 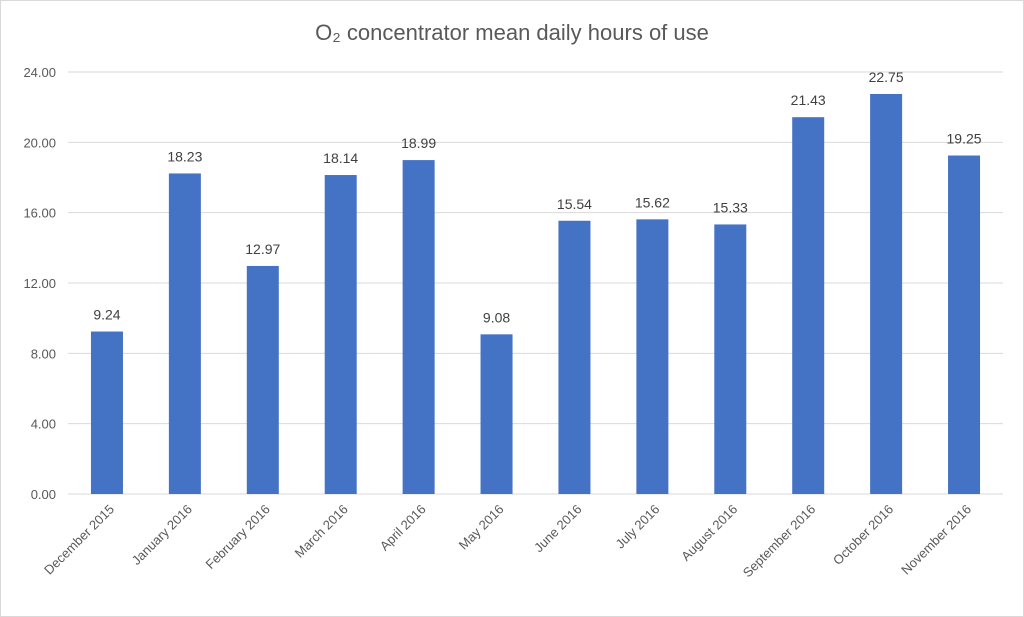 I want to click on x-tick-label: January 2016, so click(x=162, y=535).